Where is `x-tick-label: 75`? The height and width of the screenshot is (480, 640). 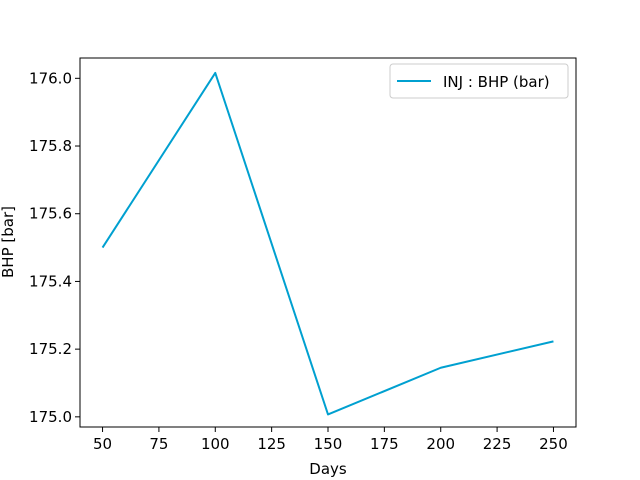
x-tick-label: 75 is located at coordinates (158, 444).